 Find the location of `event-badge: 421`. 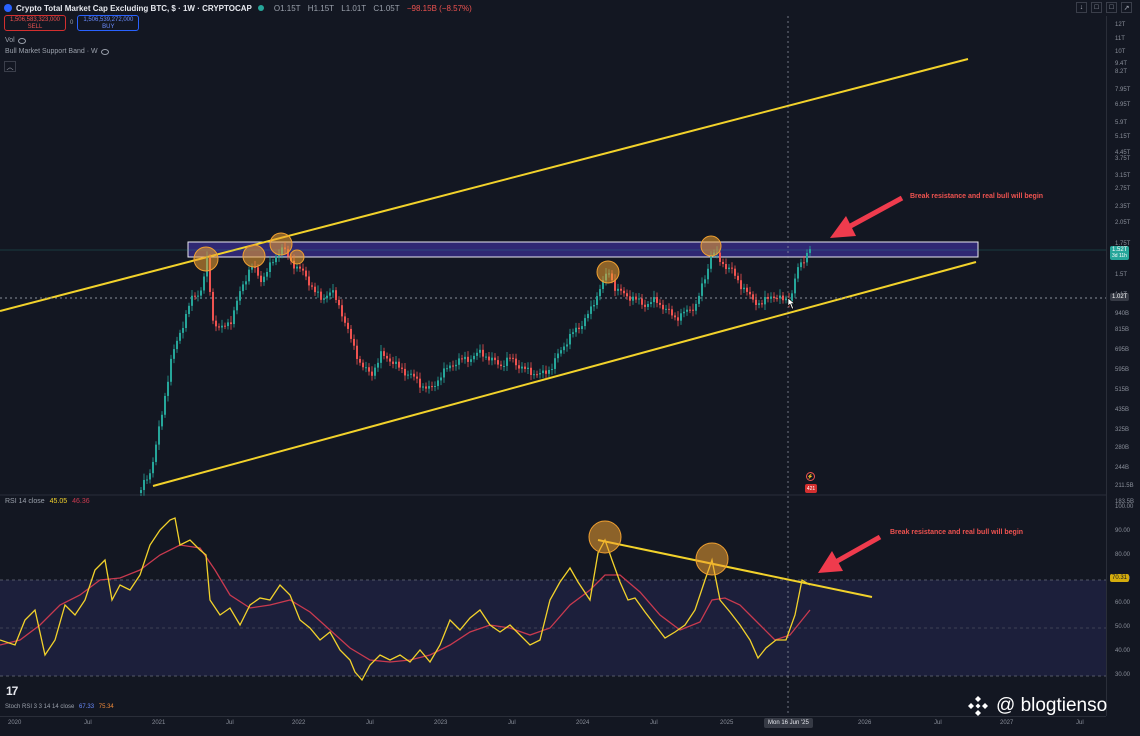

event-badge: 421 is located at coordinates (811, 488).